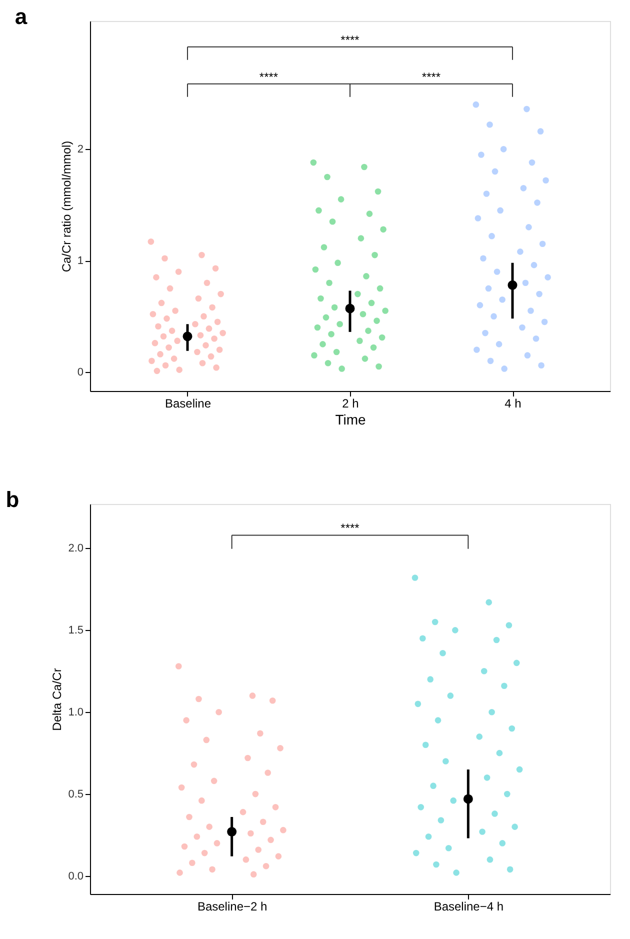 The width and height of the screenshot is (630, 939). What do you see at coordinates (80, 150) in the screenshot?
I see `y-tick-label: 2` at bounding box center [80, 150].